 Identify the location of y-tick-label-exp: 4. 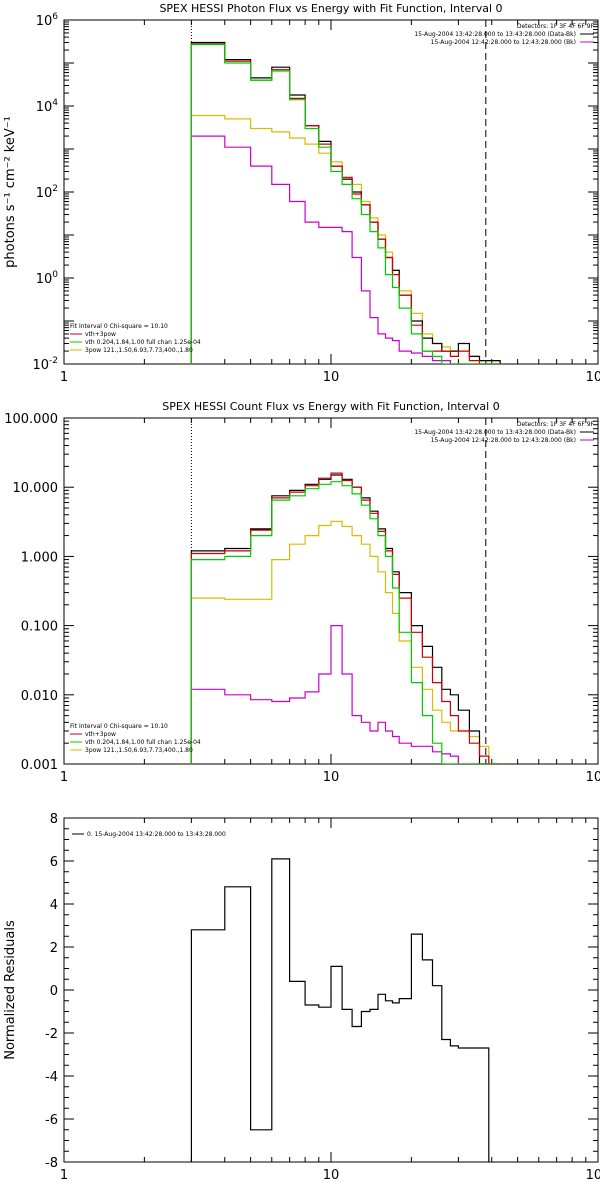
(55, 103).